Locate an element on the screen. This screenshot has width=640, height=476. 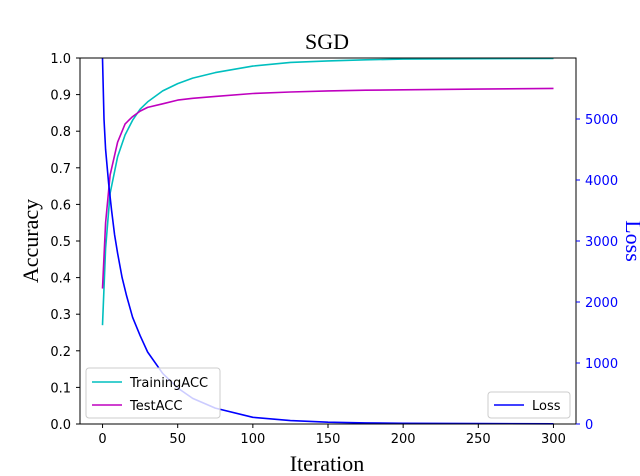
left-y-tick-label: 1.0 is located at coordinates (60, 59).